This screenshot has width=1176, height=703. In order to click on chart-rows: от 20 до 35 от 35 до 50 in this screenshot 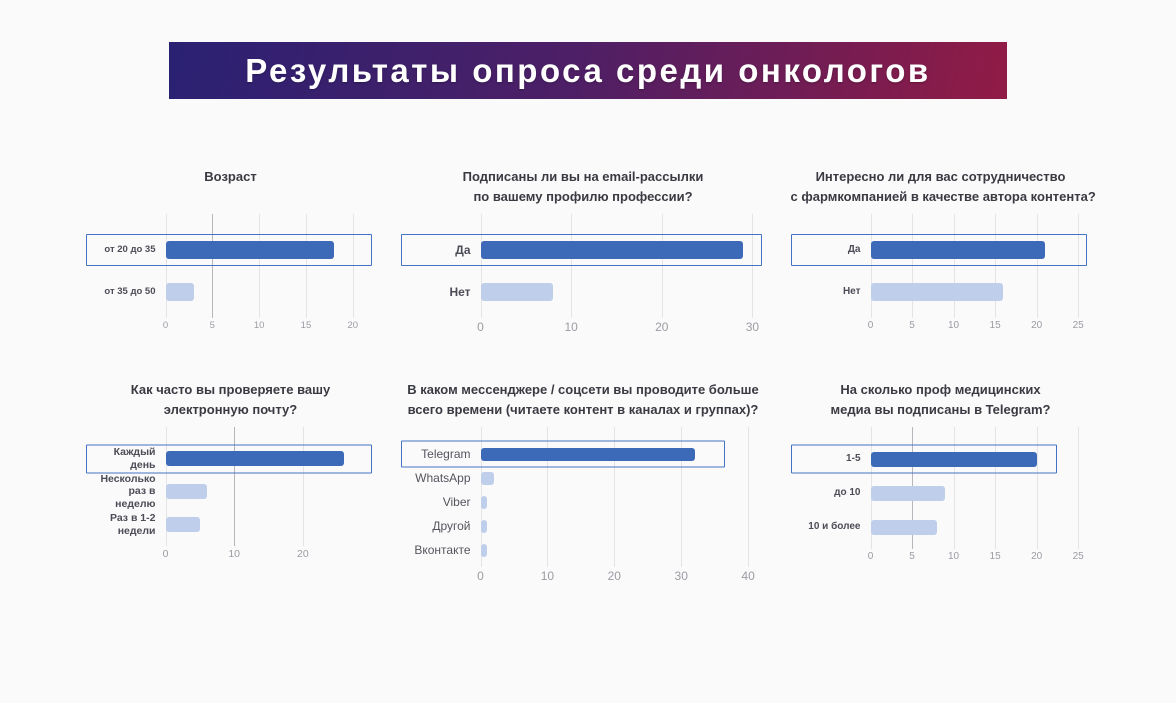, I will do `click(230, 271)`.